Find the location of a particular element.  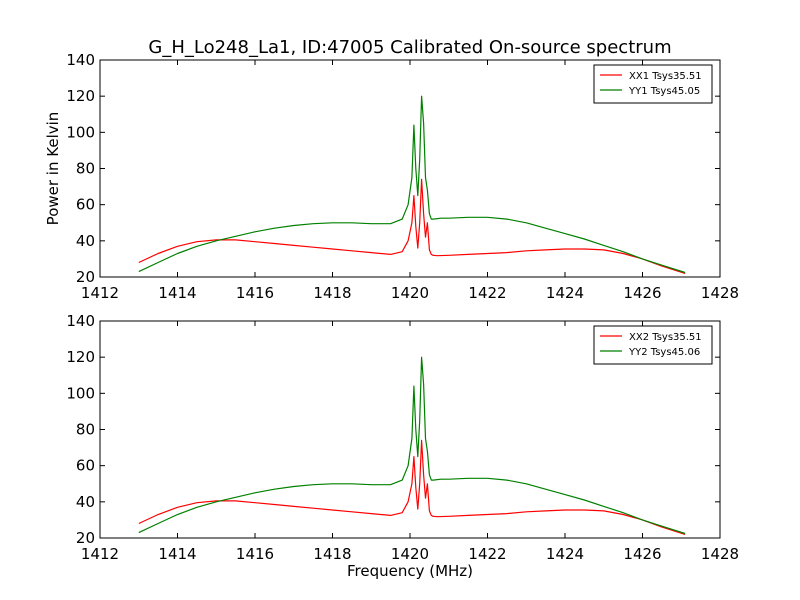

legend: XX1 Tsys35.51 YY1 Tsys45.05 is located at coordinates (653, 84).